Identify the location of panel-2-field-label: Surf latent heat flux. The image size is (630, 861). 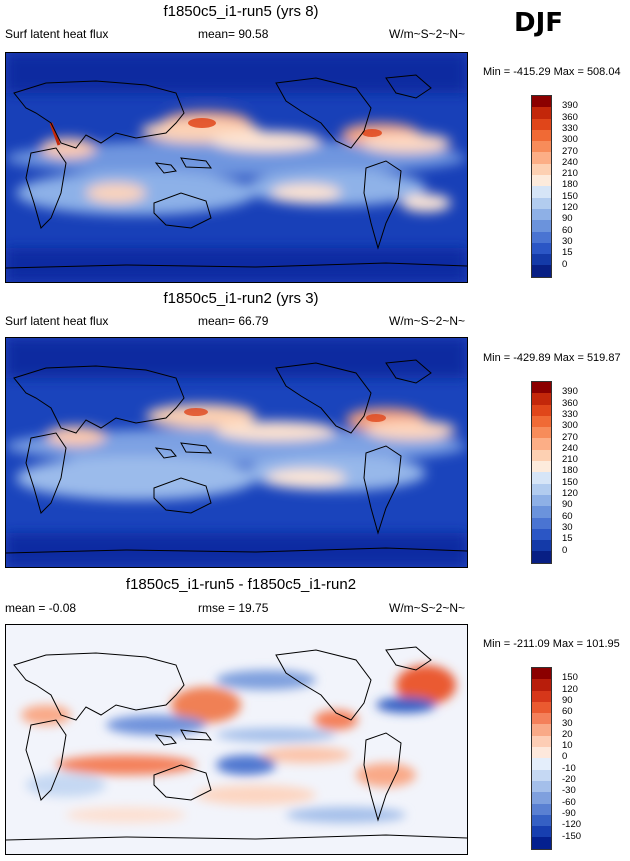
(57, 321).